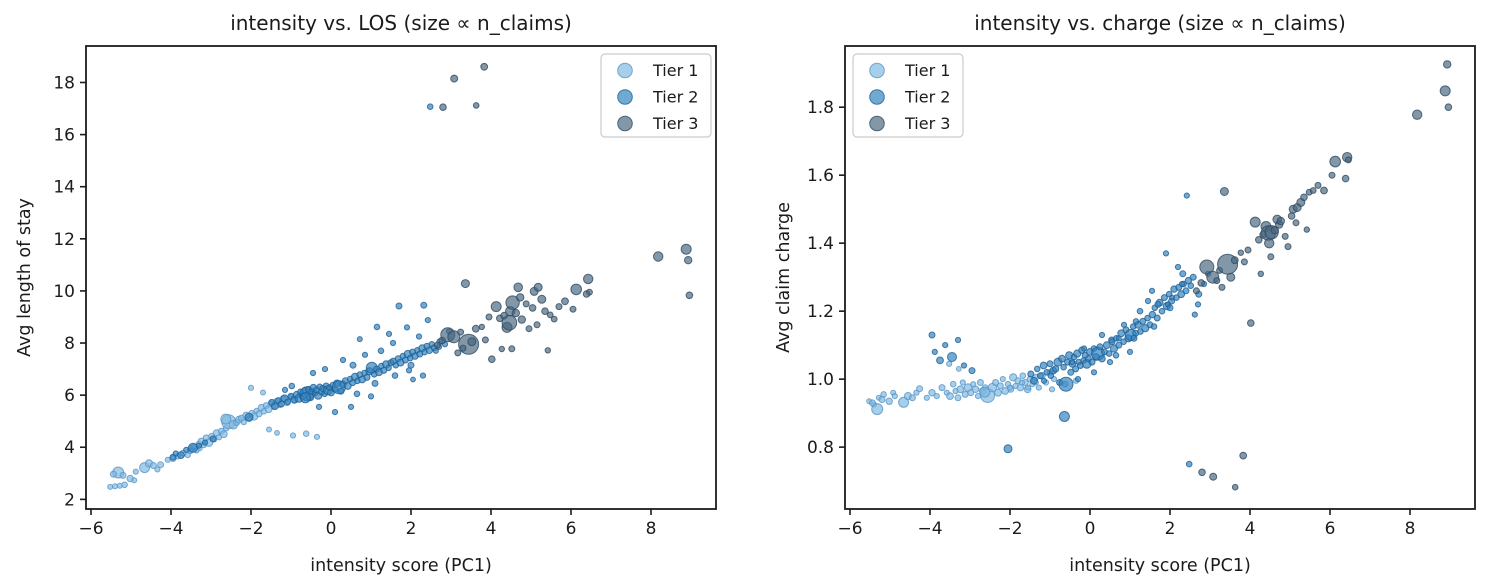 The image size is (1494, 586). Describe the element at coordinates (1160, 566) in the screenshot. I see `x-axis-label-charge: intensity score (PC1)` at that location.